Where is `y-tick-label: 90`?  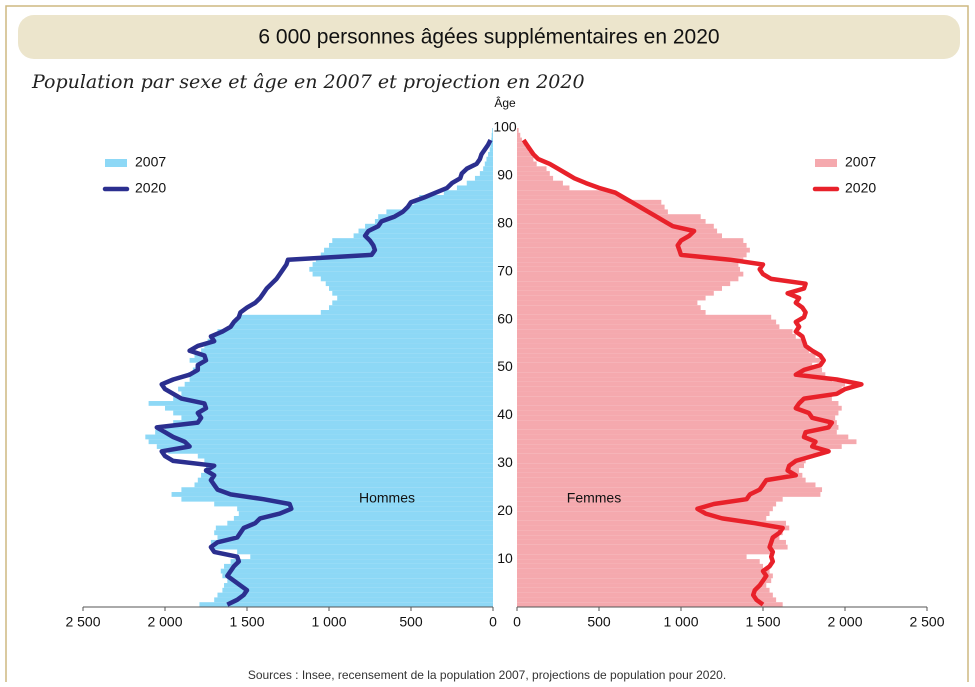 y-tick-label: 90 is located at coordinates (505, 175).